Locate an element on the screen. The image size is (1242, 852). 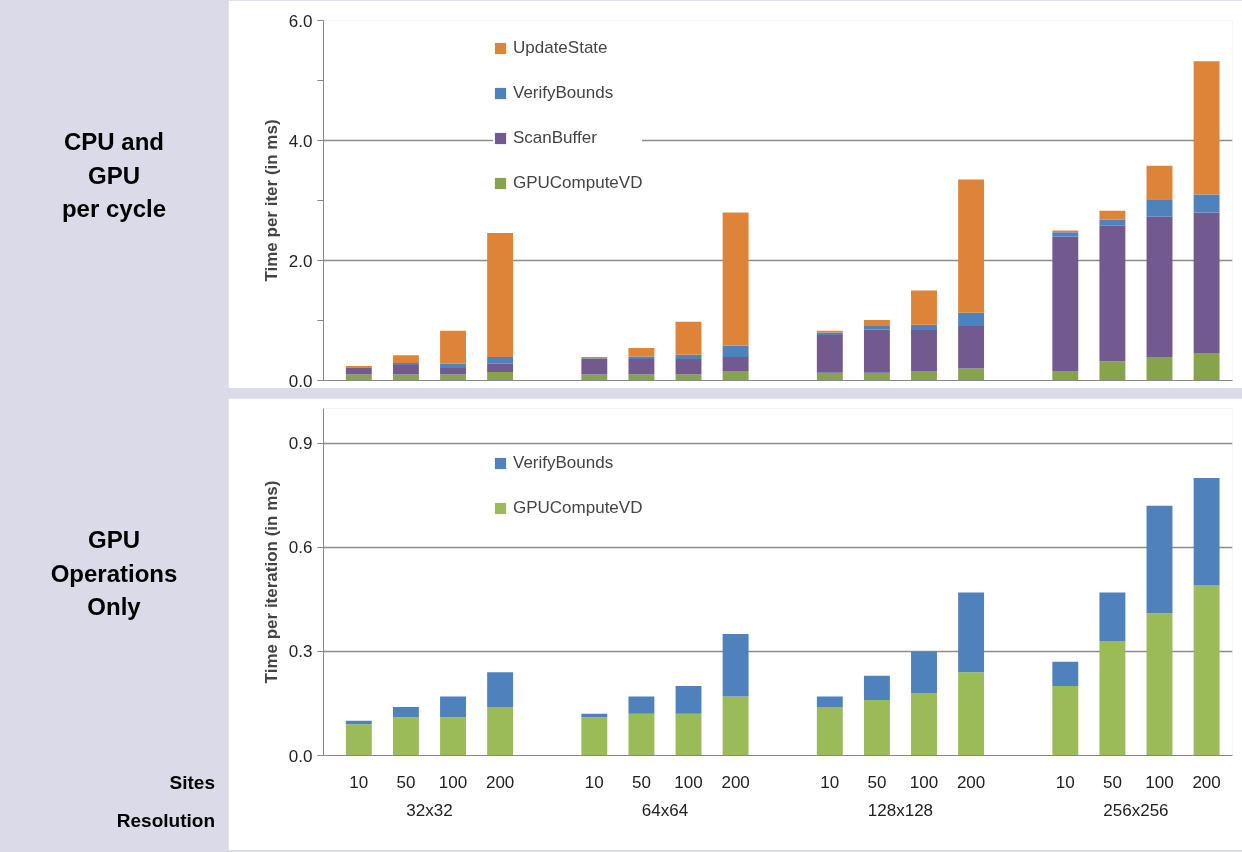
text: GPU Operations Only is located at coordinates (114, 574).